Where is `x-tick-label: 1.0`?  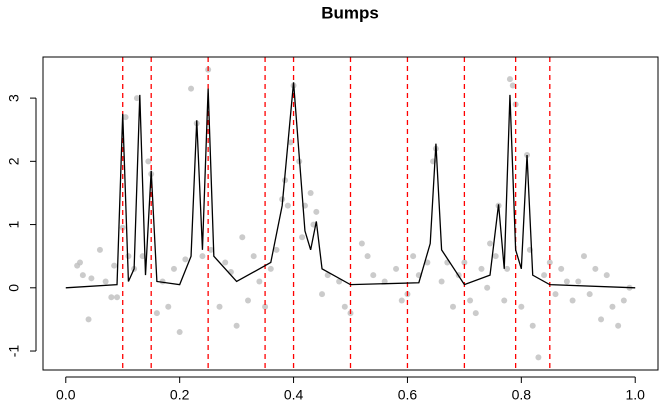
x-tick-label: 1.0 is located at coordinates (635, 395).